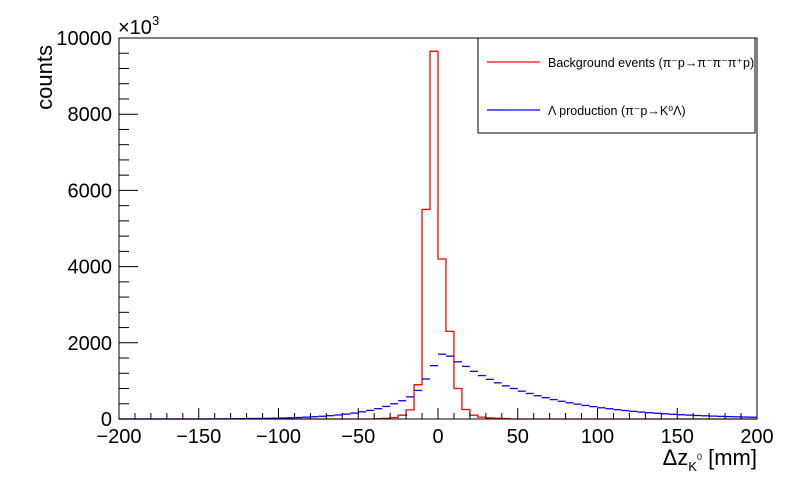 The width and height of the screenshot is (797, 477). Describe the element at coordinates (710, 459) in the screenshot. I see `x-axis-label: ΔzK0 [mm]` at that location.